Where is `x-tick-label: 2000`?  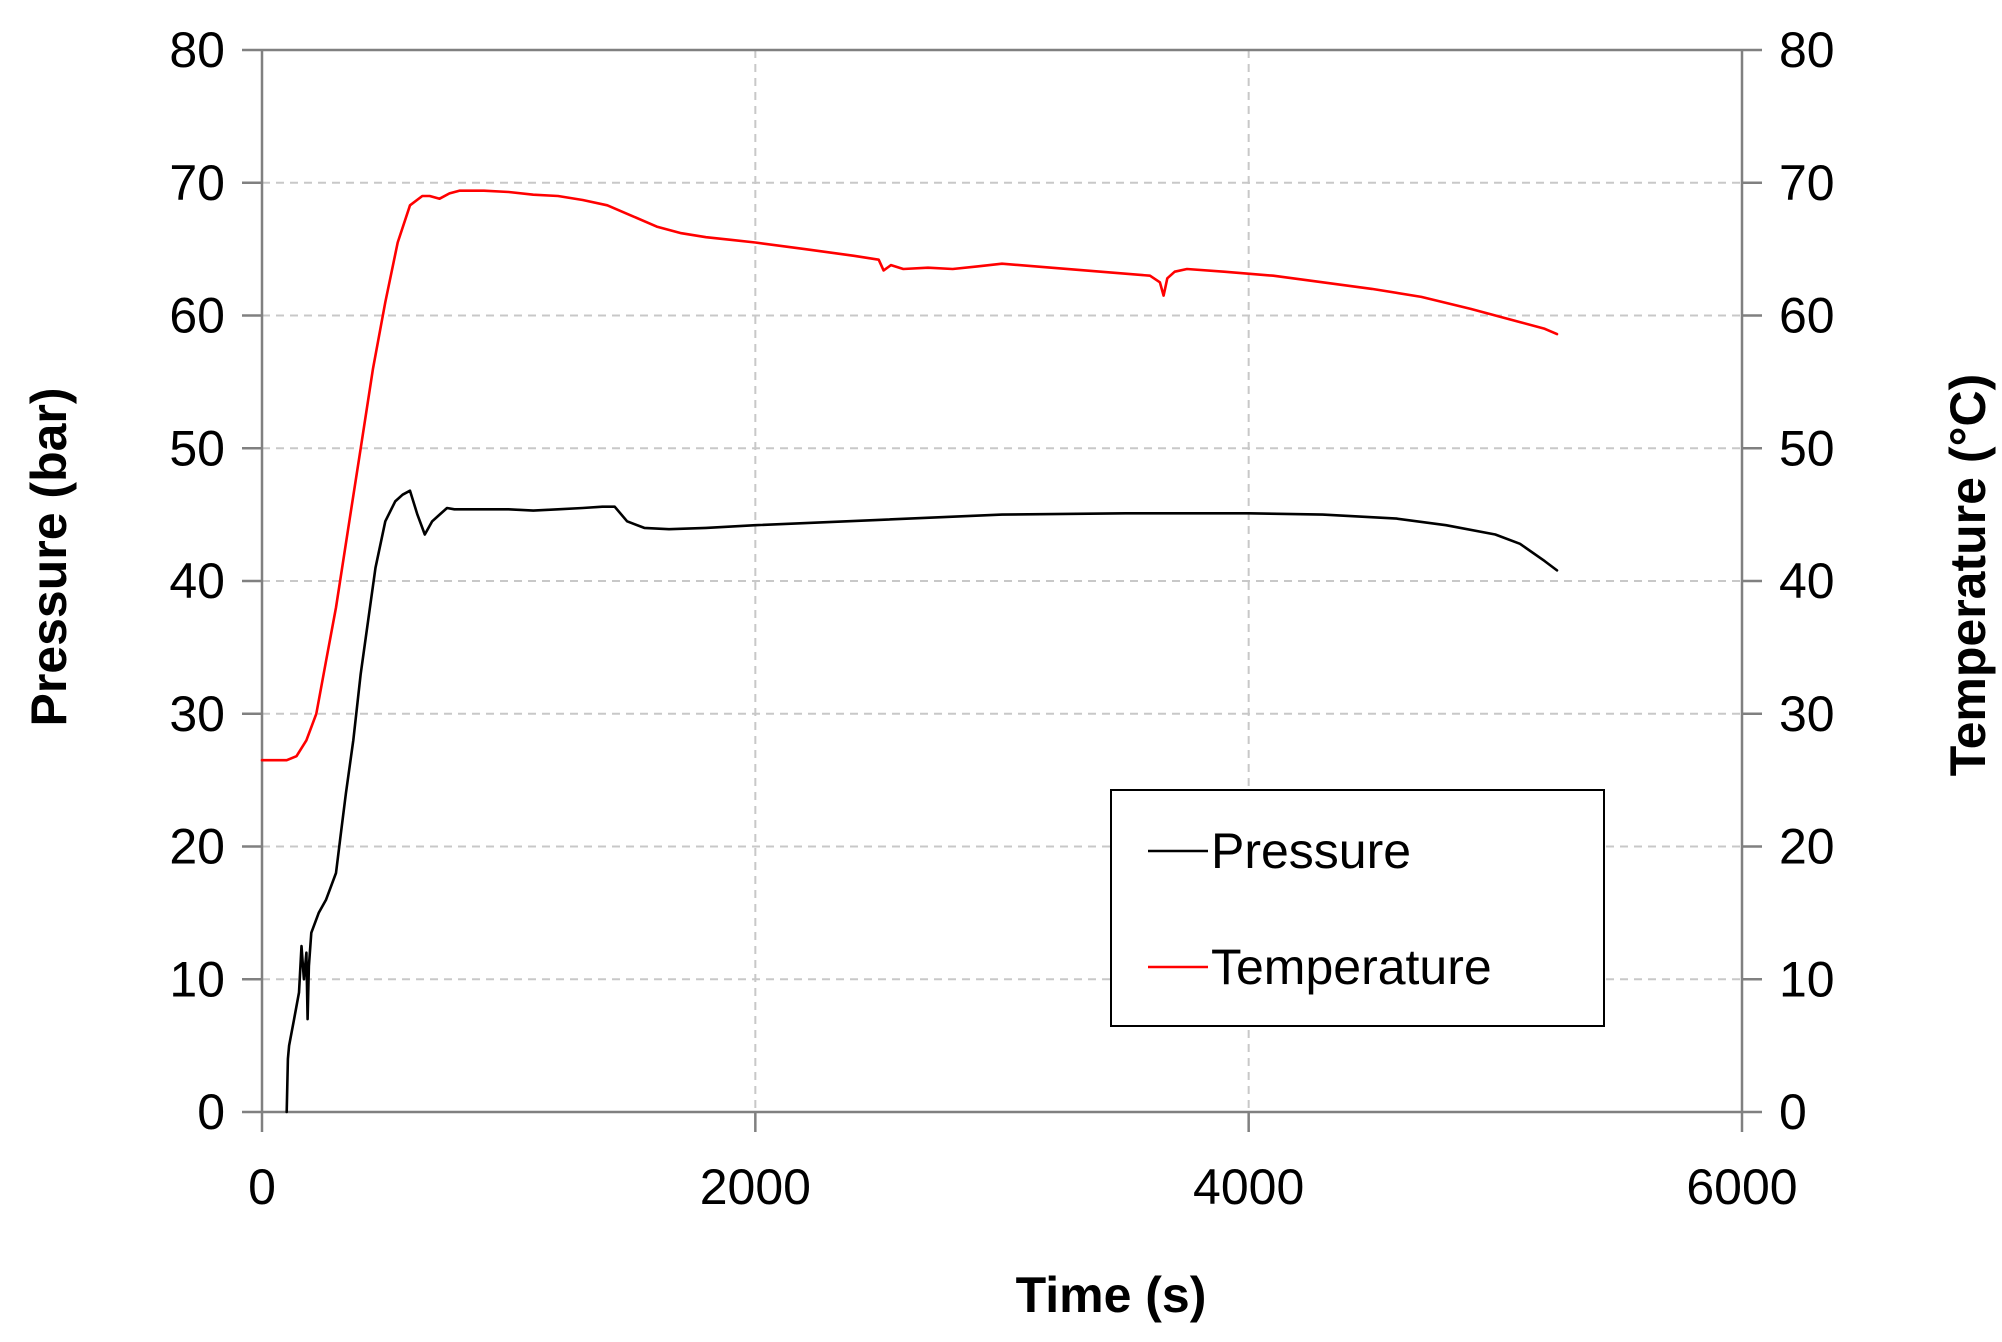 x-tick-label: 2000 is located at coordinates (755, 1187).